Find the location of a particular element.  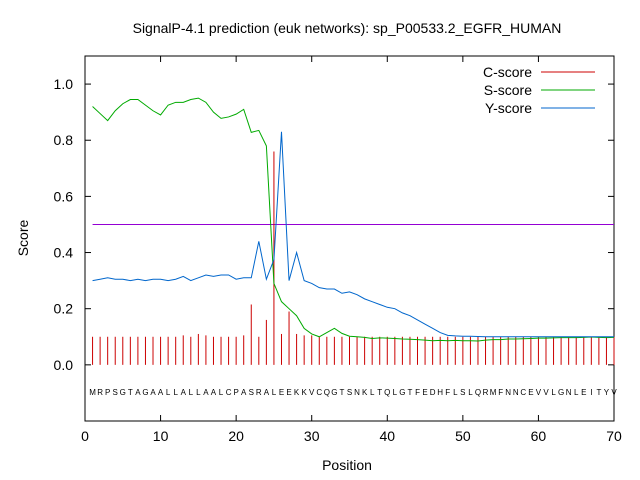

y-tick-label: 0.4 is located at coordinates (64, 253).